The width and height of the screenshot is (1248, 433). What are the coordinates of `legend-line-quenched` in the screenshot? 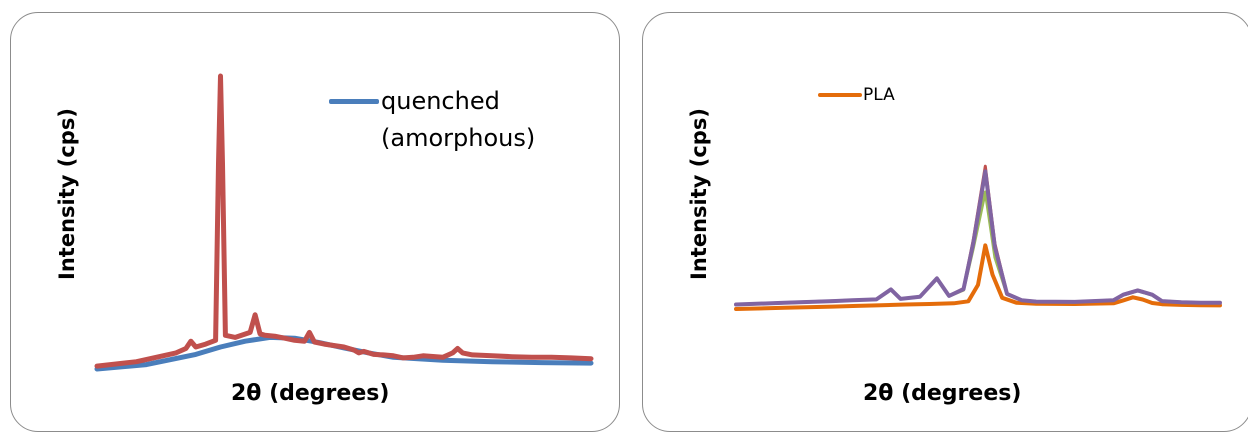 It's located at (354, 101).